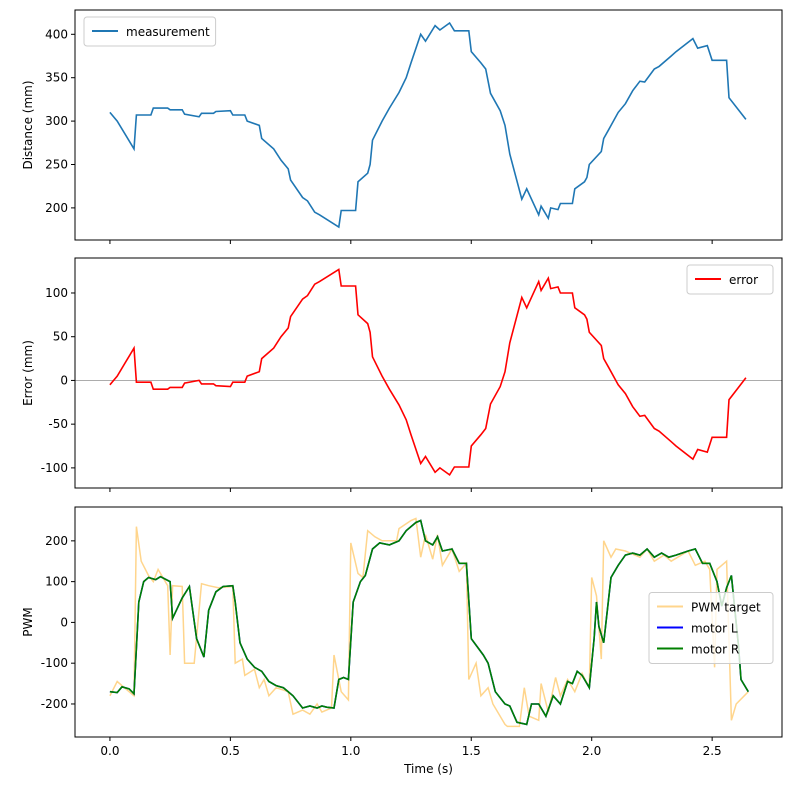  I want to click on legend: measurement, so click(150, 31).